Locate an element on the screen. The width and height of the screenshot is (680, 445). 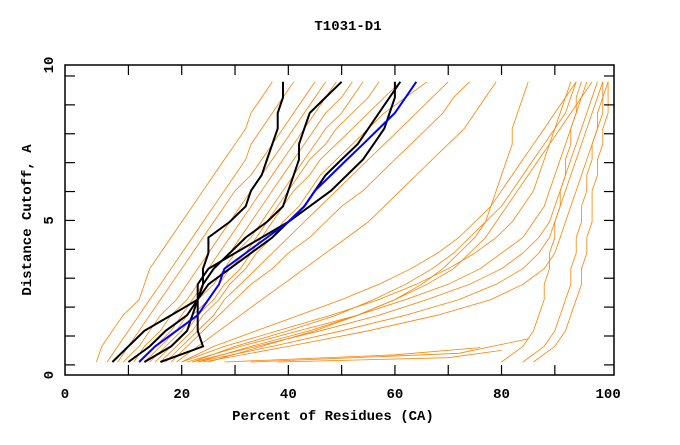
x-tick-label: 80 is located at coordinates (501, 395).